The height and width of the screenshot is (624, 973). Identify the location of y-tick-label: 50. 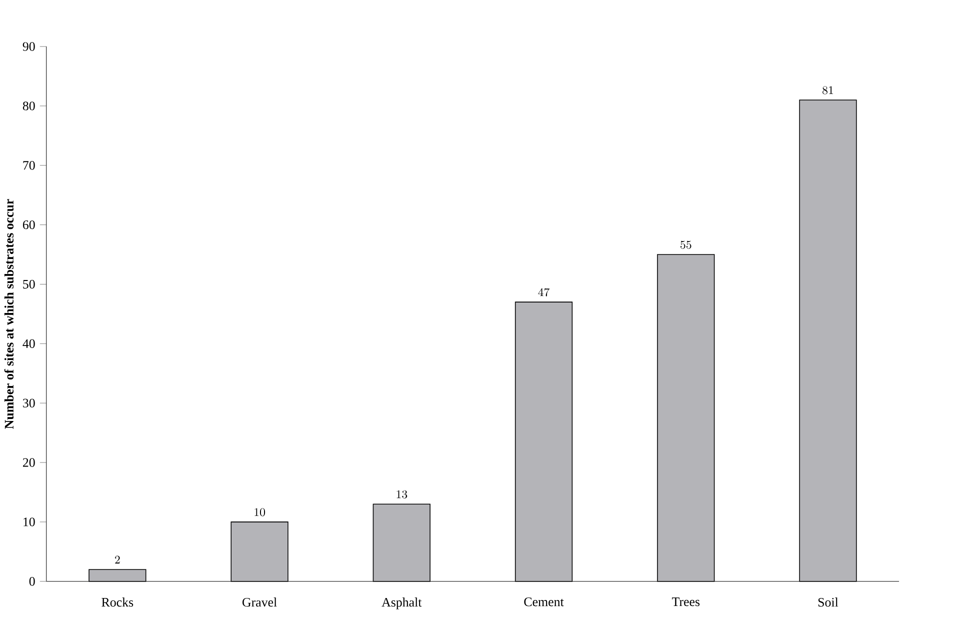
(29, 284).